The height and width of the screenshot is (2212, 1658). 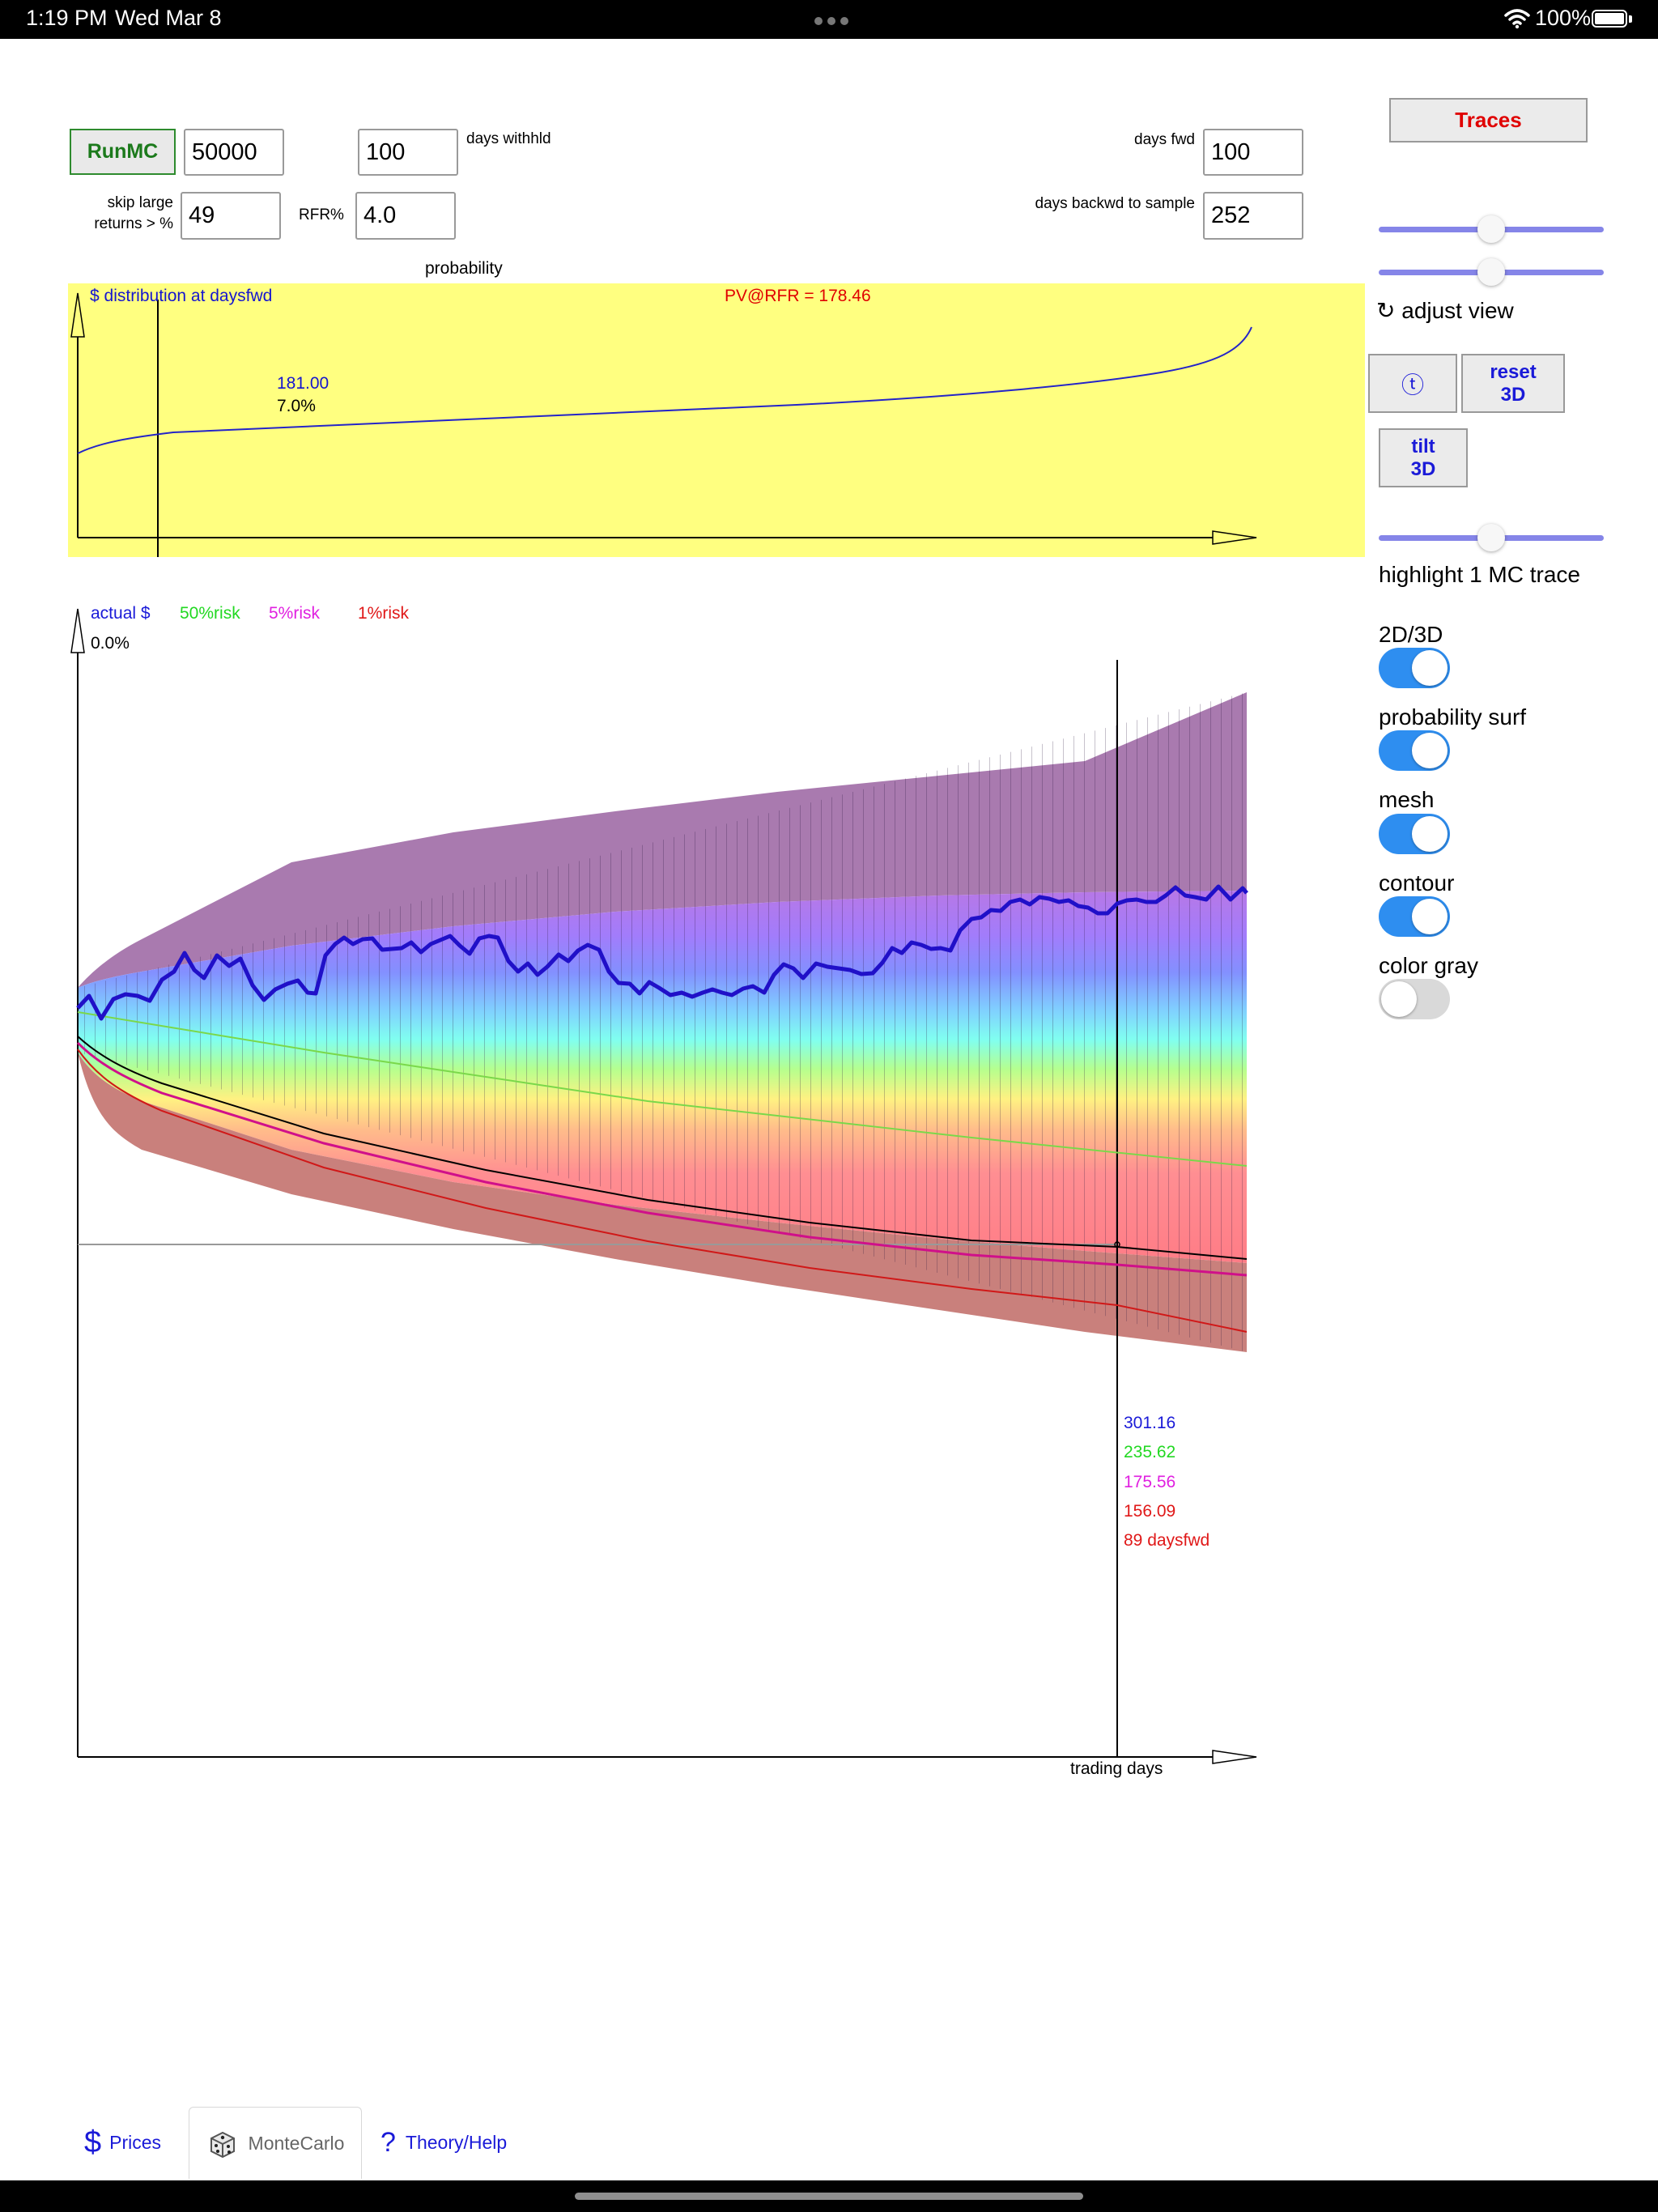 I want to click on battery-percent: 100%, so click(x=1563, y=18).